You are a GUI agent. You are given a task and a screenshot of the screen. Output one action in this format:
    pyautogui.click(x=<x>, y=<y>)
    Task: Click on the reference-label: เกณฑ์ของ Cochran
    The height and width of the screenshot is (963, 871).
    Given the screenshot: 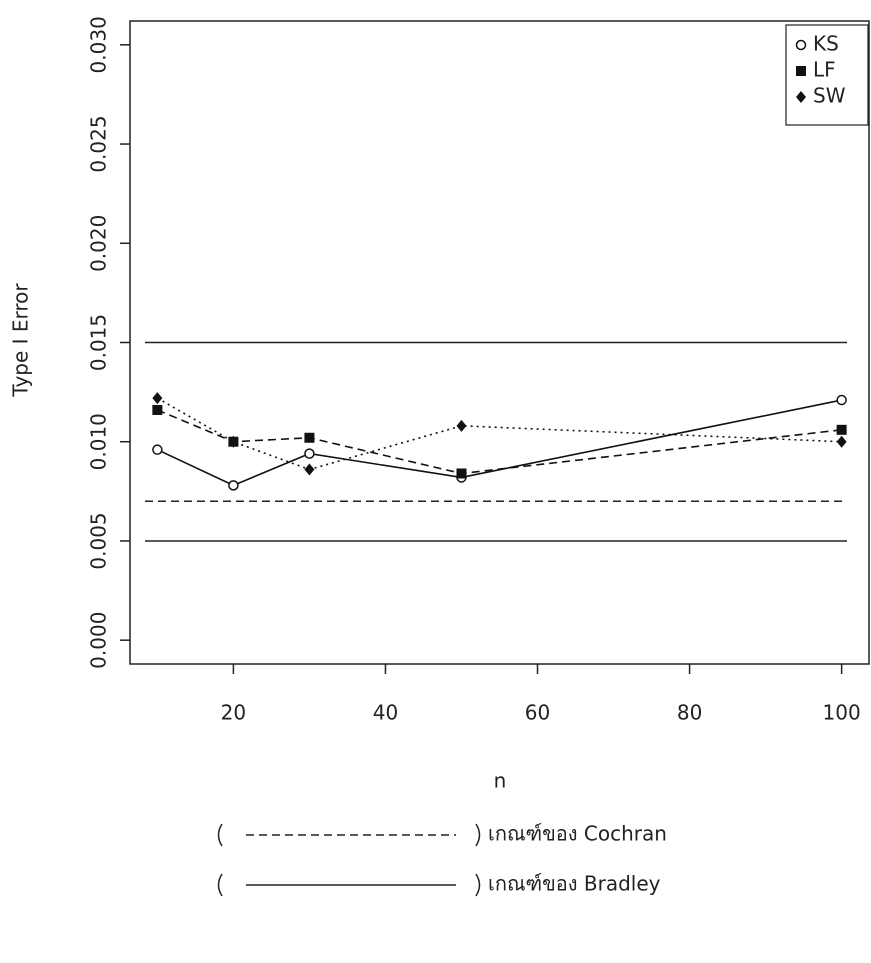 What is the action you would take?
    pyautogui.click(x=577, y=834)
    